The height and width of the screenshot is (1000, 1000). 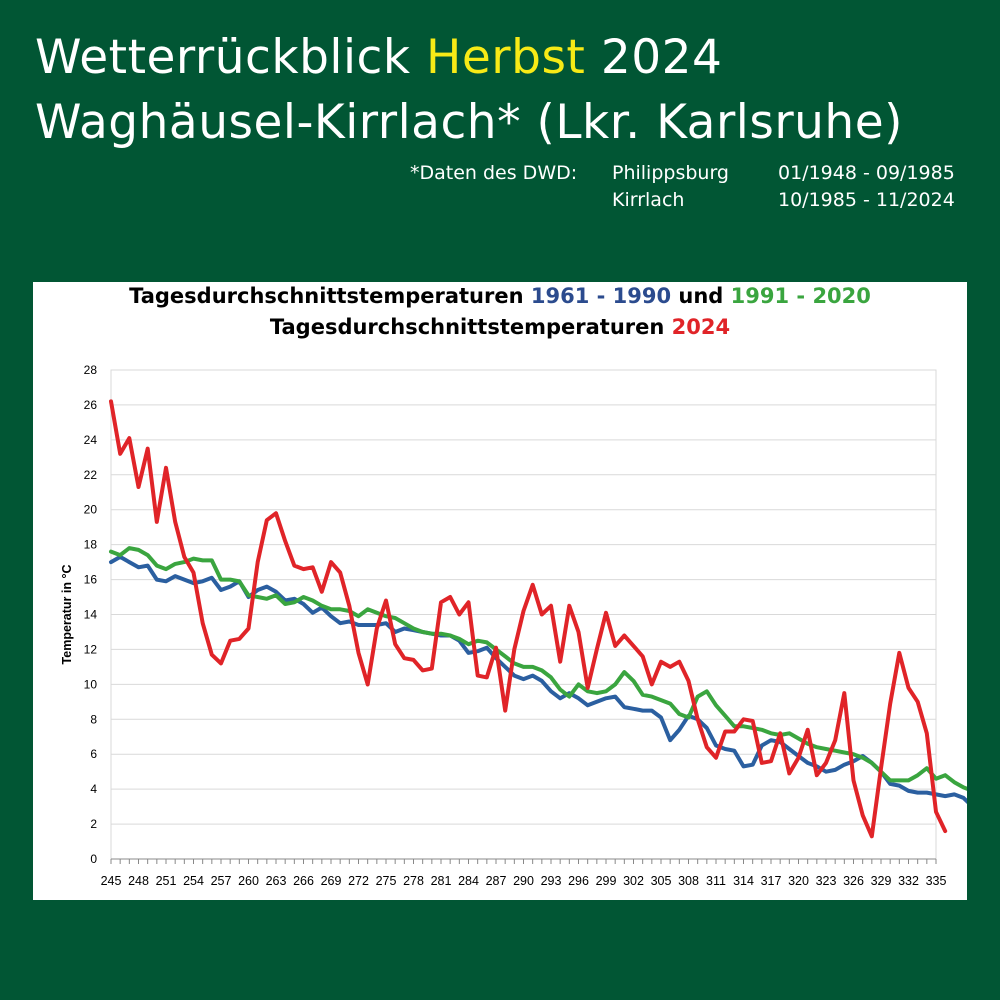 I want to click on chart-title-year-2024: 2024, so click(x=701, y=327).